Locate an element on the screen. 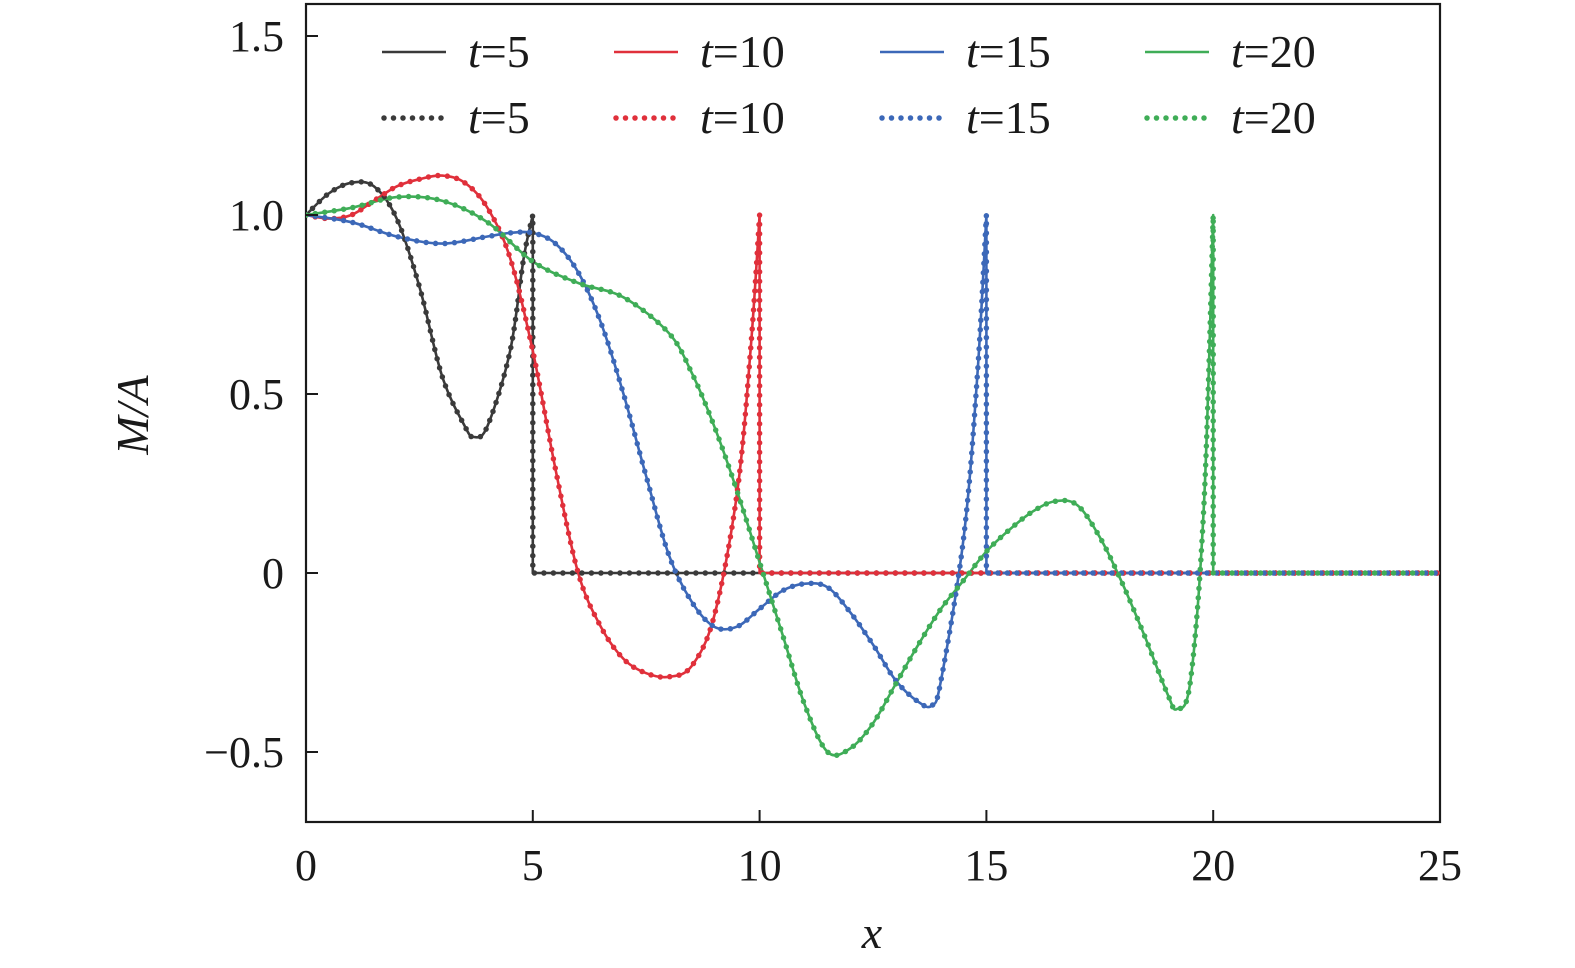  y-tick-label: 1.5 is located at coordinates (256, 36).